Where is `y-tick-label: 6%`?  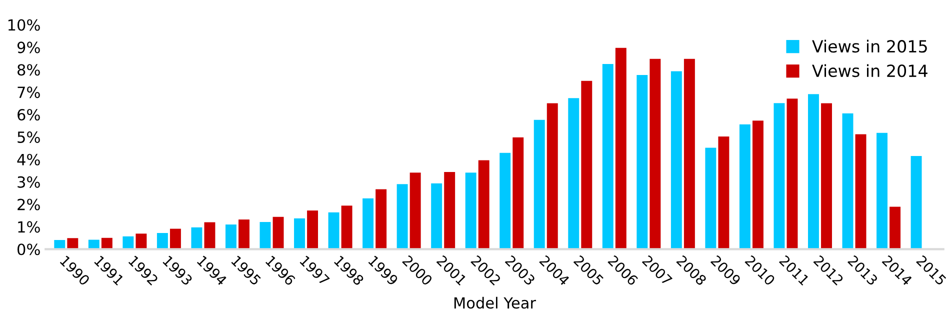
y-tick-label: 6% is located at coordinates (29, 114).